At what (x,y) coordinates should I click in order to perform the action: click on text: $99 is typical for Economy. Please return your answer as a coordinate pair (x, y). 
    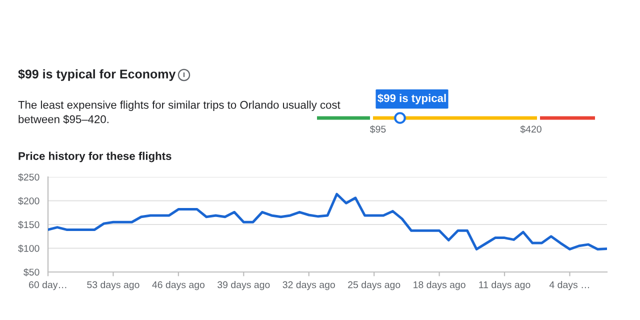
    Looking at the image, I should click on (97, 75).